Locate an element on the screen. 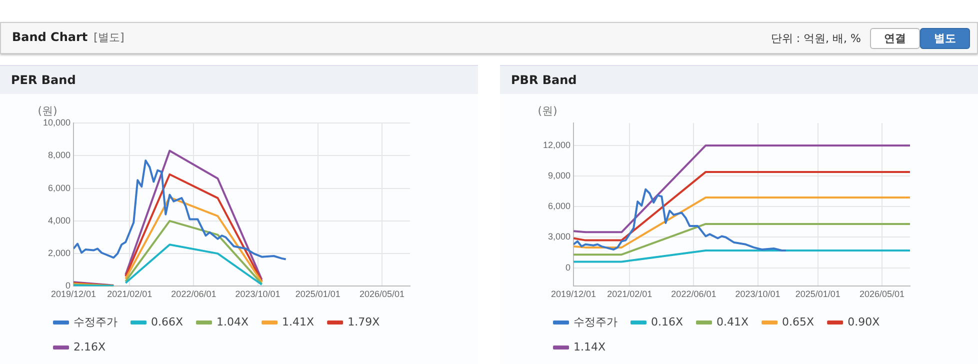 The height and width of the screenshot is (364, 978). chart-title: PBR Band is located at coordinates (739, 79).